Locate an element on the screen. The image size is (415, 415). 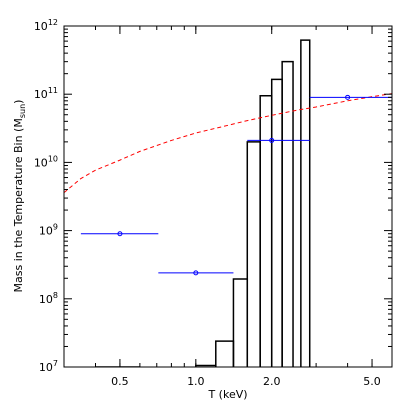
x-tick-label-0: 0.5 is located at coordinates (120, 381).